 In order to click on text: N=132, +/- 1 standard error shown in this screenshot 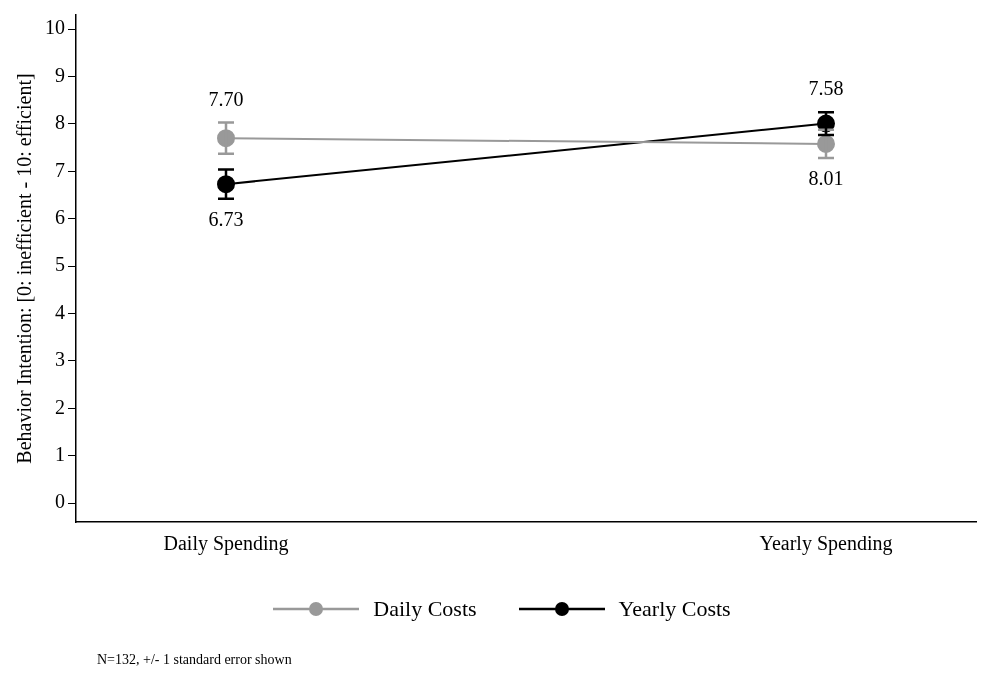, I will do `click(194, 660)`.